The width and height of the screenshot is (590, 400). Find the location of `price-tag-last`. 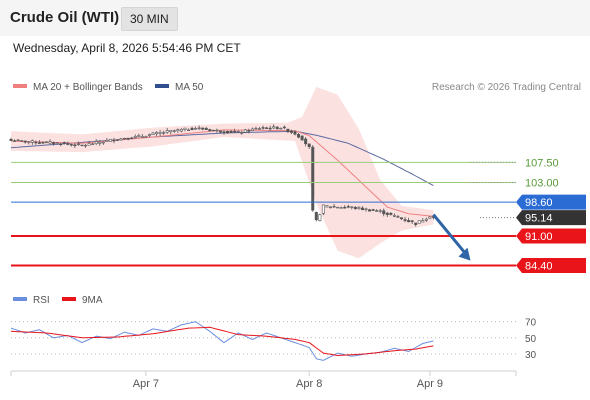

price-tag-last is located at coordinates (551, 218).